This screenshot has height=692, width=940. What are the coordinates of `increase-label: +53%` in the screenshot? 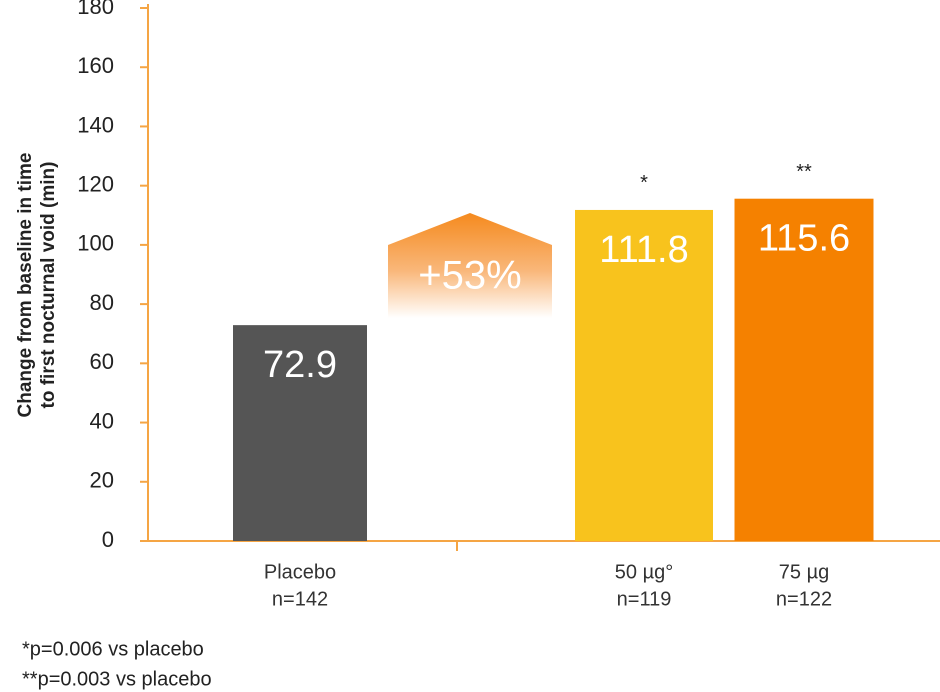 It's located at (469, 276).